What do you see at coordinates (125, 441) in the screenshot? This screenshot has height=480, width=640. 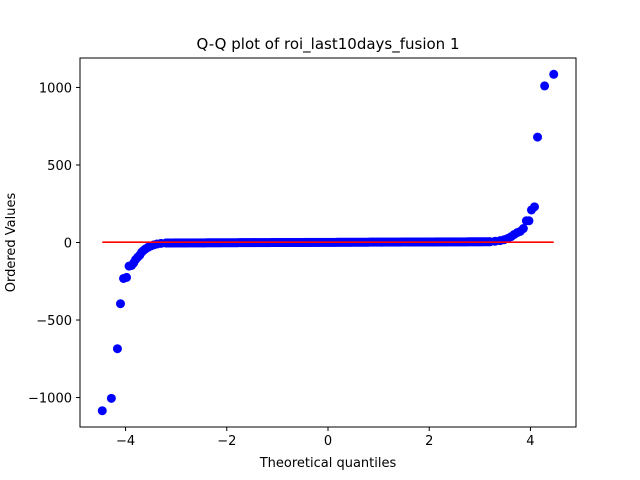 I see `x-tick-label: −4` at bounding box center [125, 441].